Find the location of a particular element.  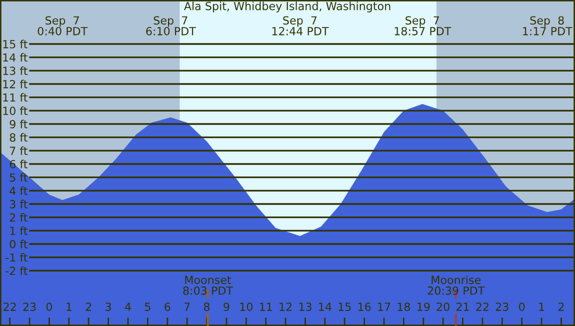

y-tick-label: 9 ft is located at coordinates (19, 124).